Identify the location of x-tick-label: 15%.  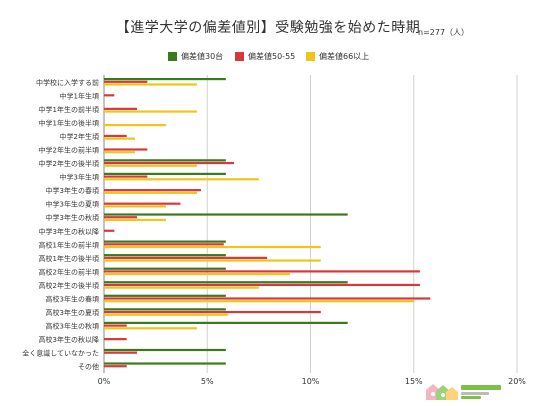
(414, 381).